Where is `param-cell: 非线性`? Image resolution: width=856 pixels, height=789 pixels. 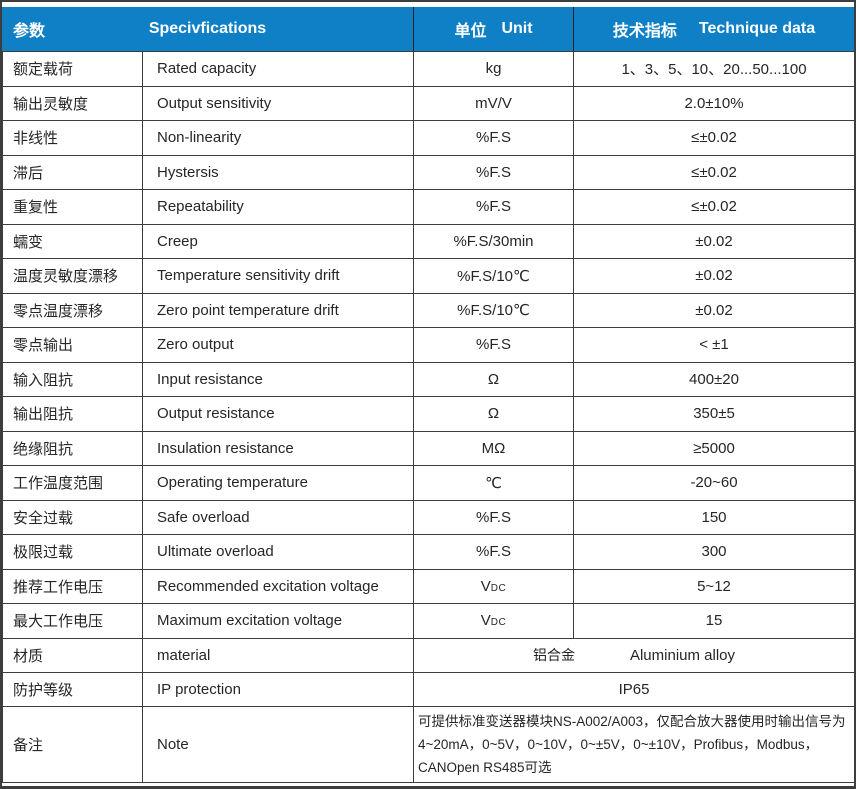 param-cell: 非线性 is located at coordinates (72, 138).